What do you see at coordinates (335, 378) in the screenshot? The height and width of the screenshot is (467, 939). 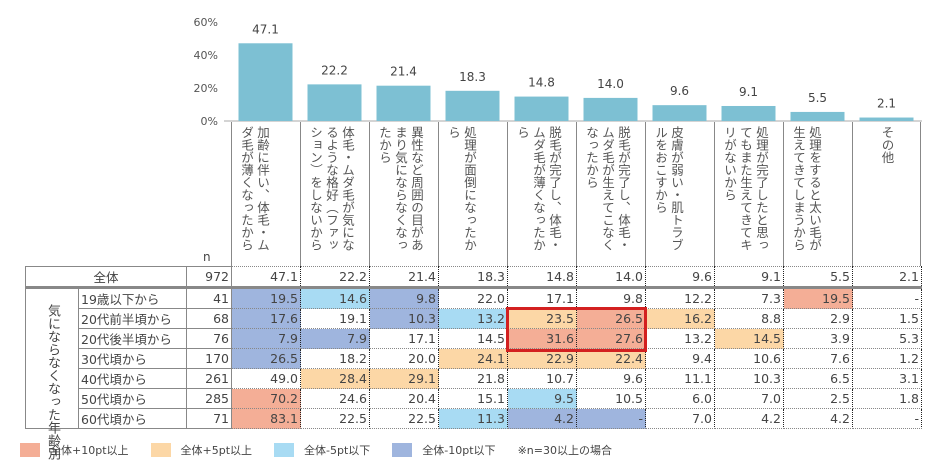 I see `value-cell: 28.4` at bounding box center [335, 378].